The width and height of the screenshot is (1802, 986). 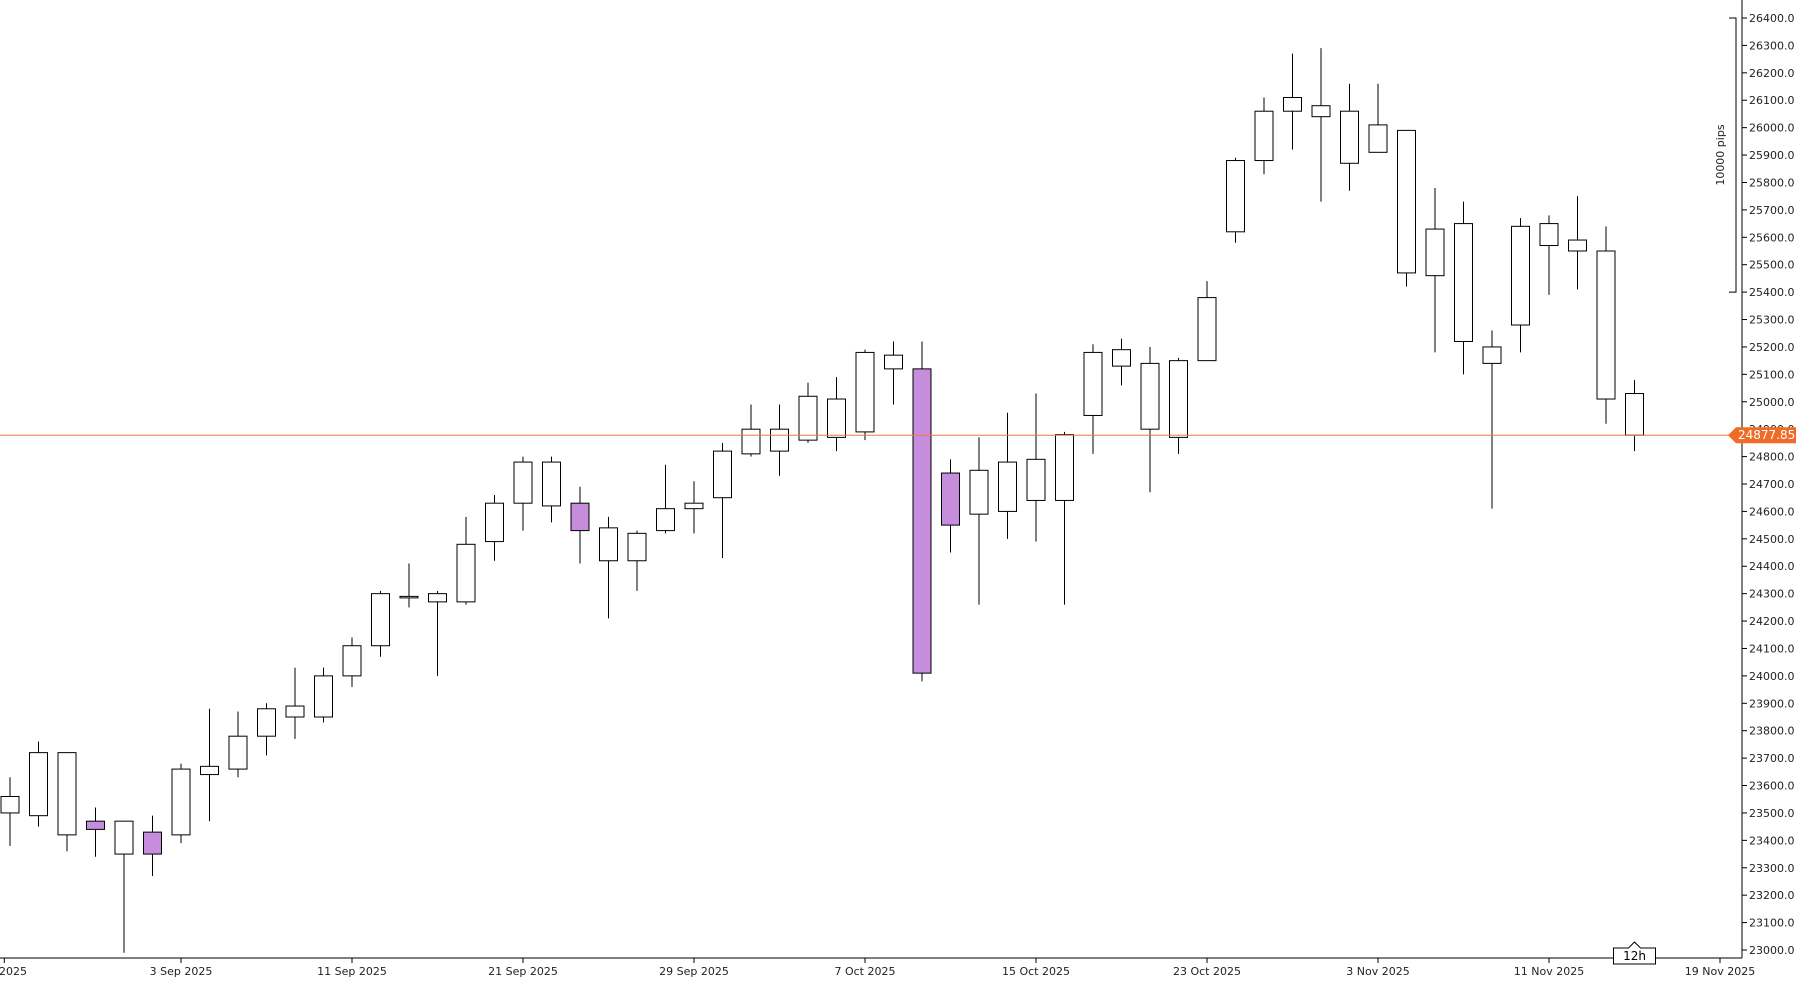 What do you see at coordinates (1772, 868) in the screenshot?
I see `y-tick-label: 23300.0` at bounding box center [1772, 868].